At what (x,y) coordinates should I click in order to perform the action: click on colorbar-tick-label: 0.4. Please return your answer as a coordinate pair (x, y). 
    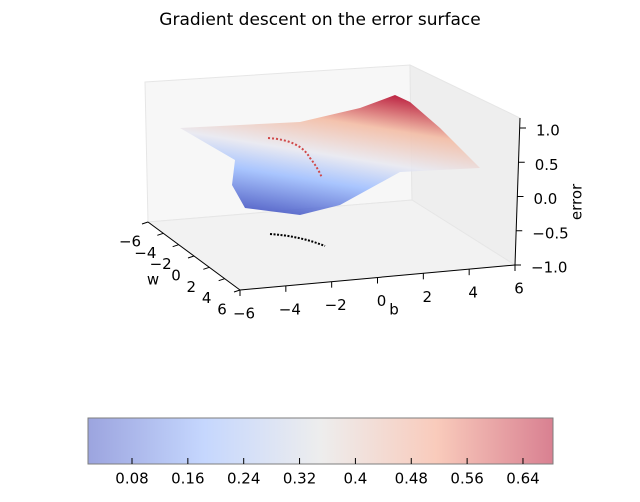
    Looking at the image, I should click on (355, 479).